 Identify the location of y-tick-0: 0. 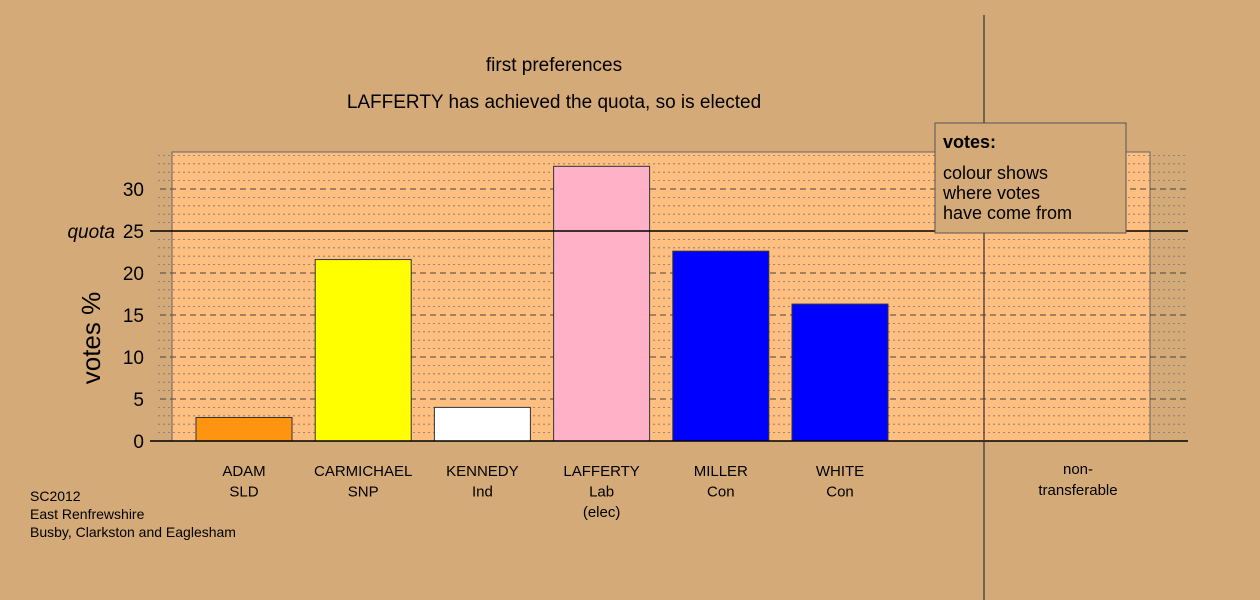
(138, 442).